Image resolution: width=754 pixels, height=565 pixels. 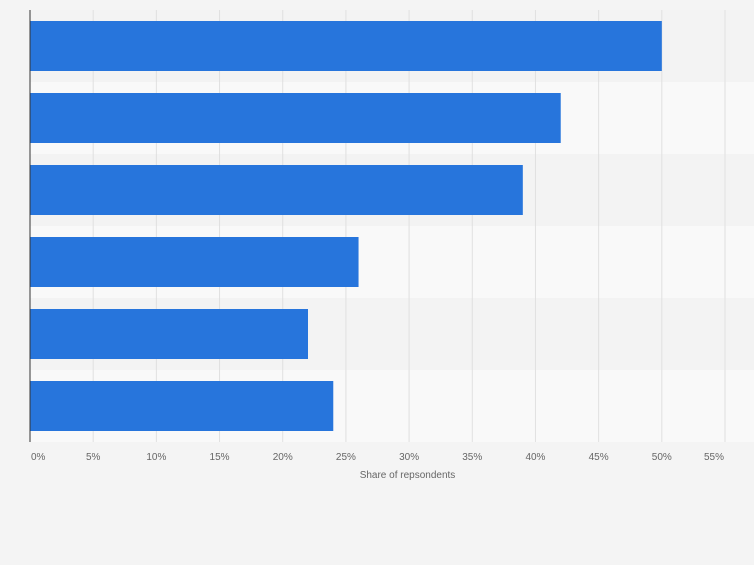 What do you see at coordinates (38, 457) in the screenshot?
I see `x-tick-label: 0%` at bounding box center [38, 457].